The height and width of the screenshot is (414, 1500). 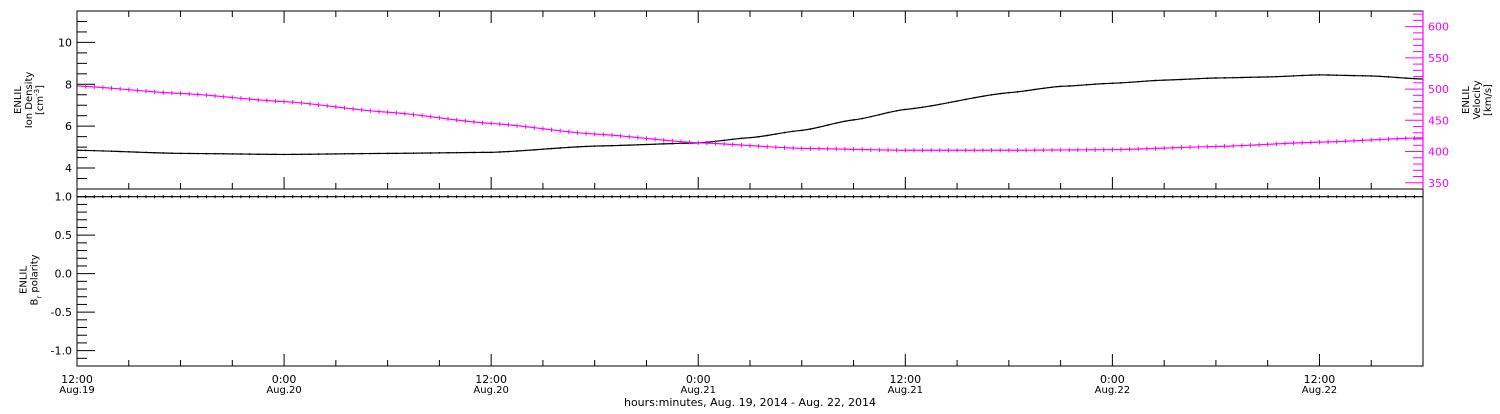 I want to click on xtick-date-label: Aug.19, so click(x=76, y=390).